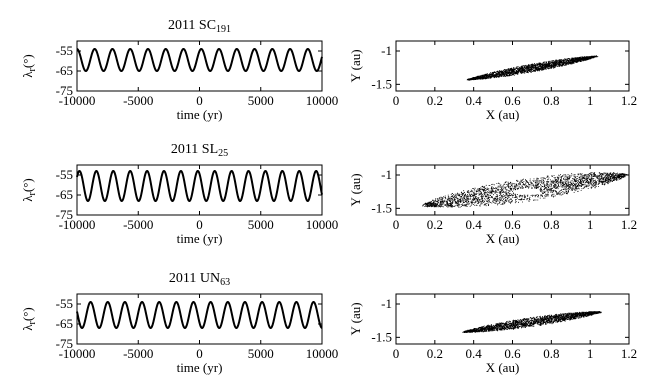 Image resolution: width=649 pixels, height=386 pixels. I want to click on panel-title: 2011 SL25, so click(199, 150).